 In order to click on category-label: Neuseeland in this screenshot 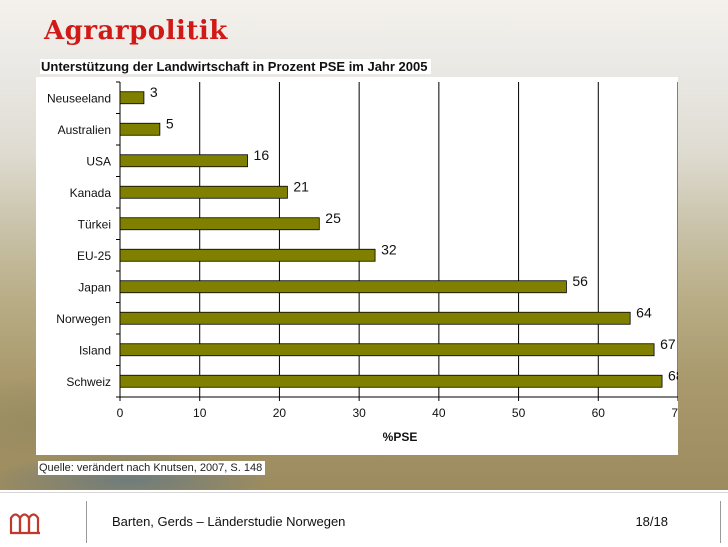, I will do `click(79, 98)`.